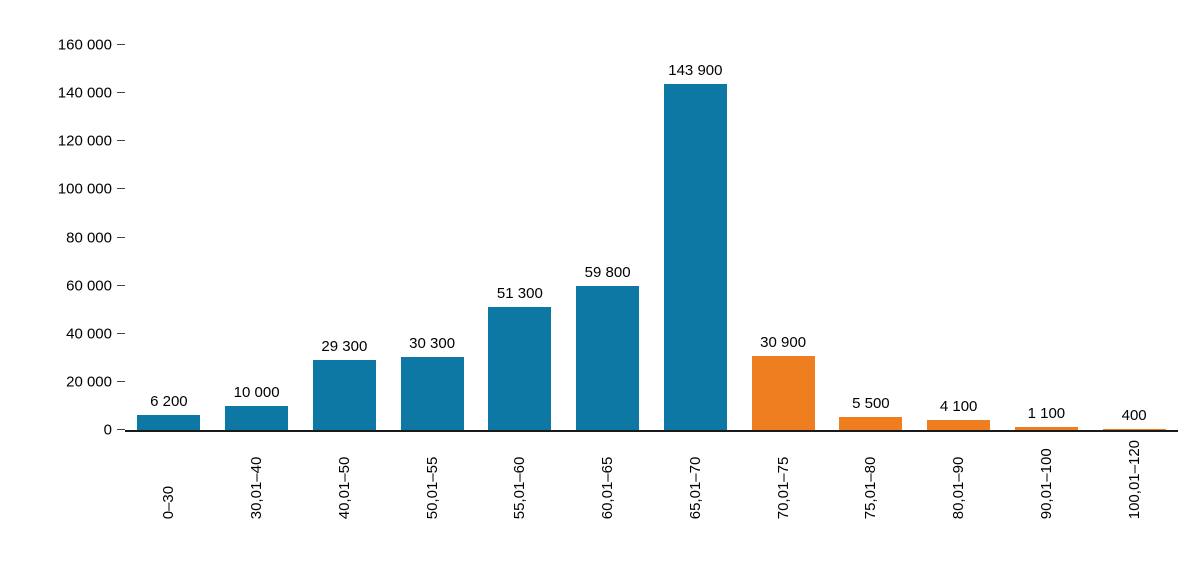 The image size is (1200, 569). Describe the element at coordinates (607, 273) in the screenshot. I see `bar-value-label: 59 800` at that location.